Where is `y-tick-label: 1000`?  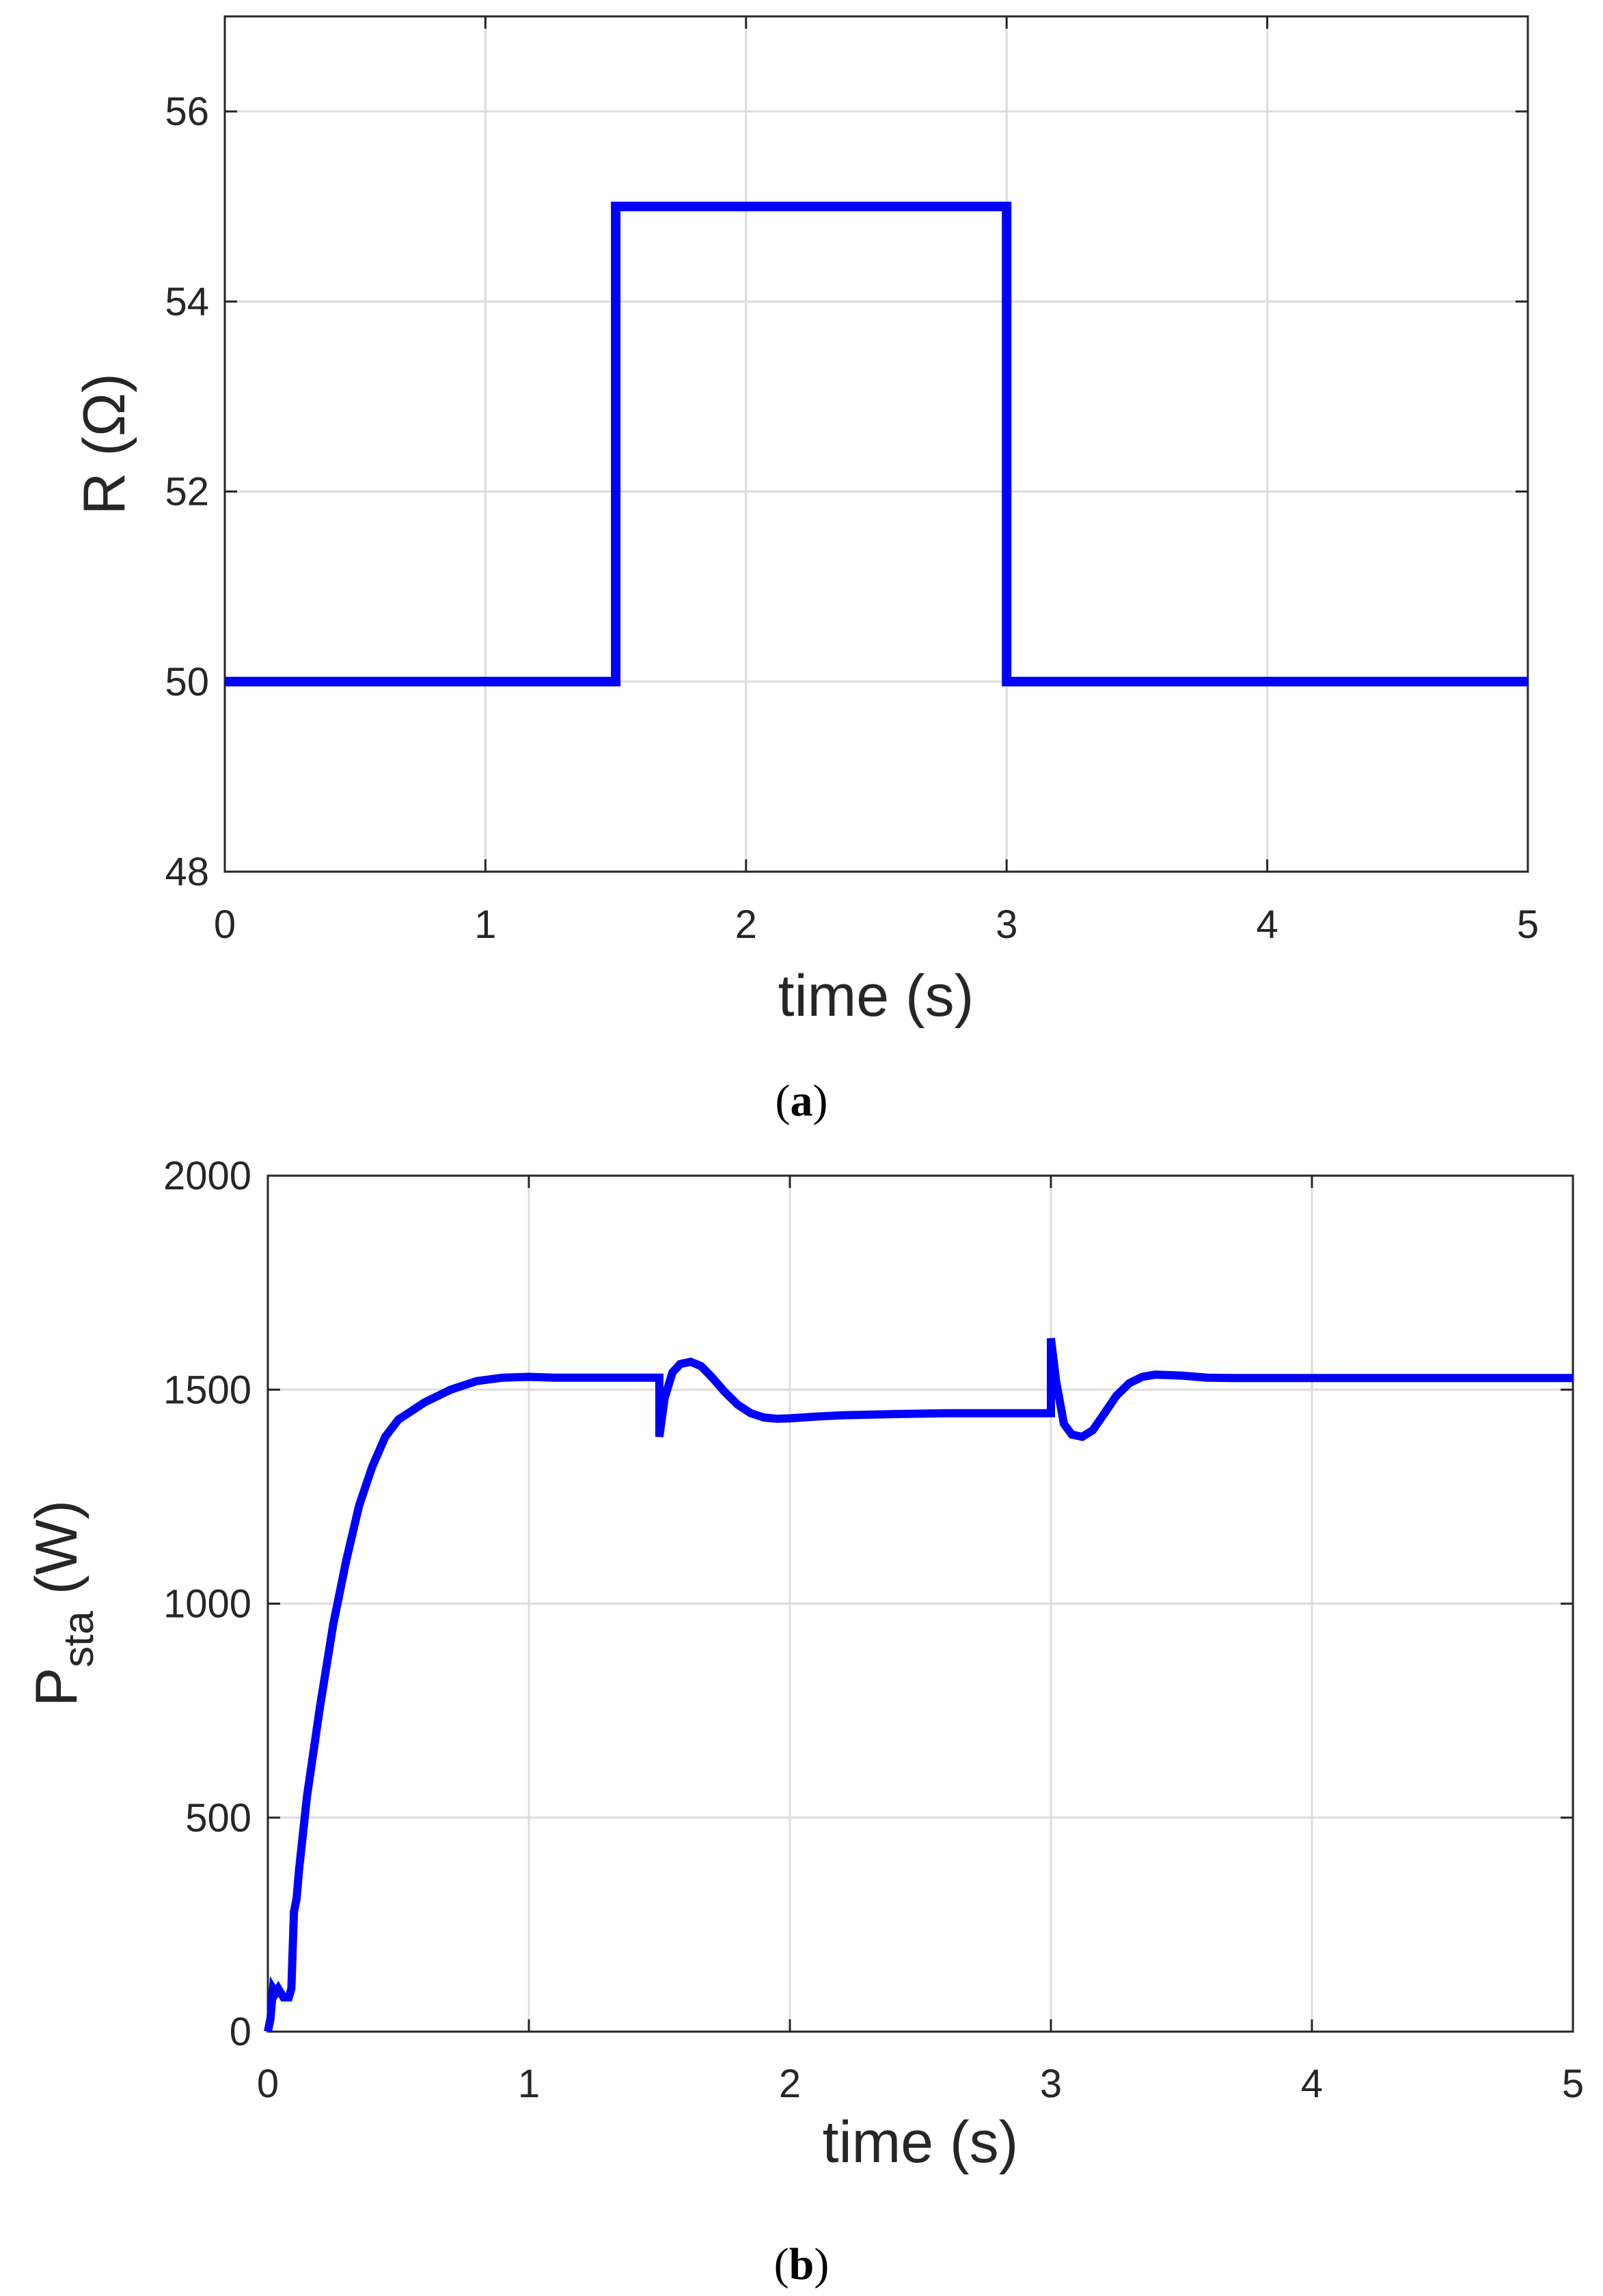
y-tick-label: 1000 is located at coordinates (207, 1604).